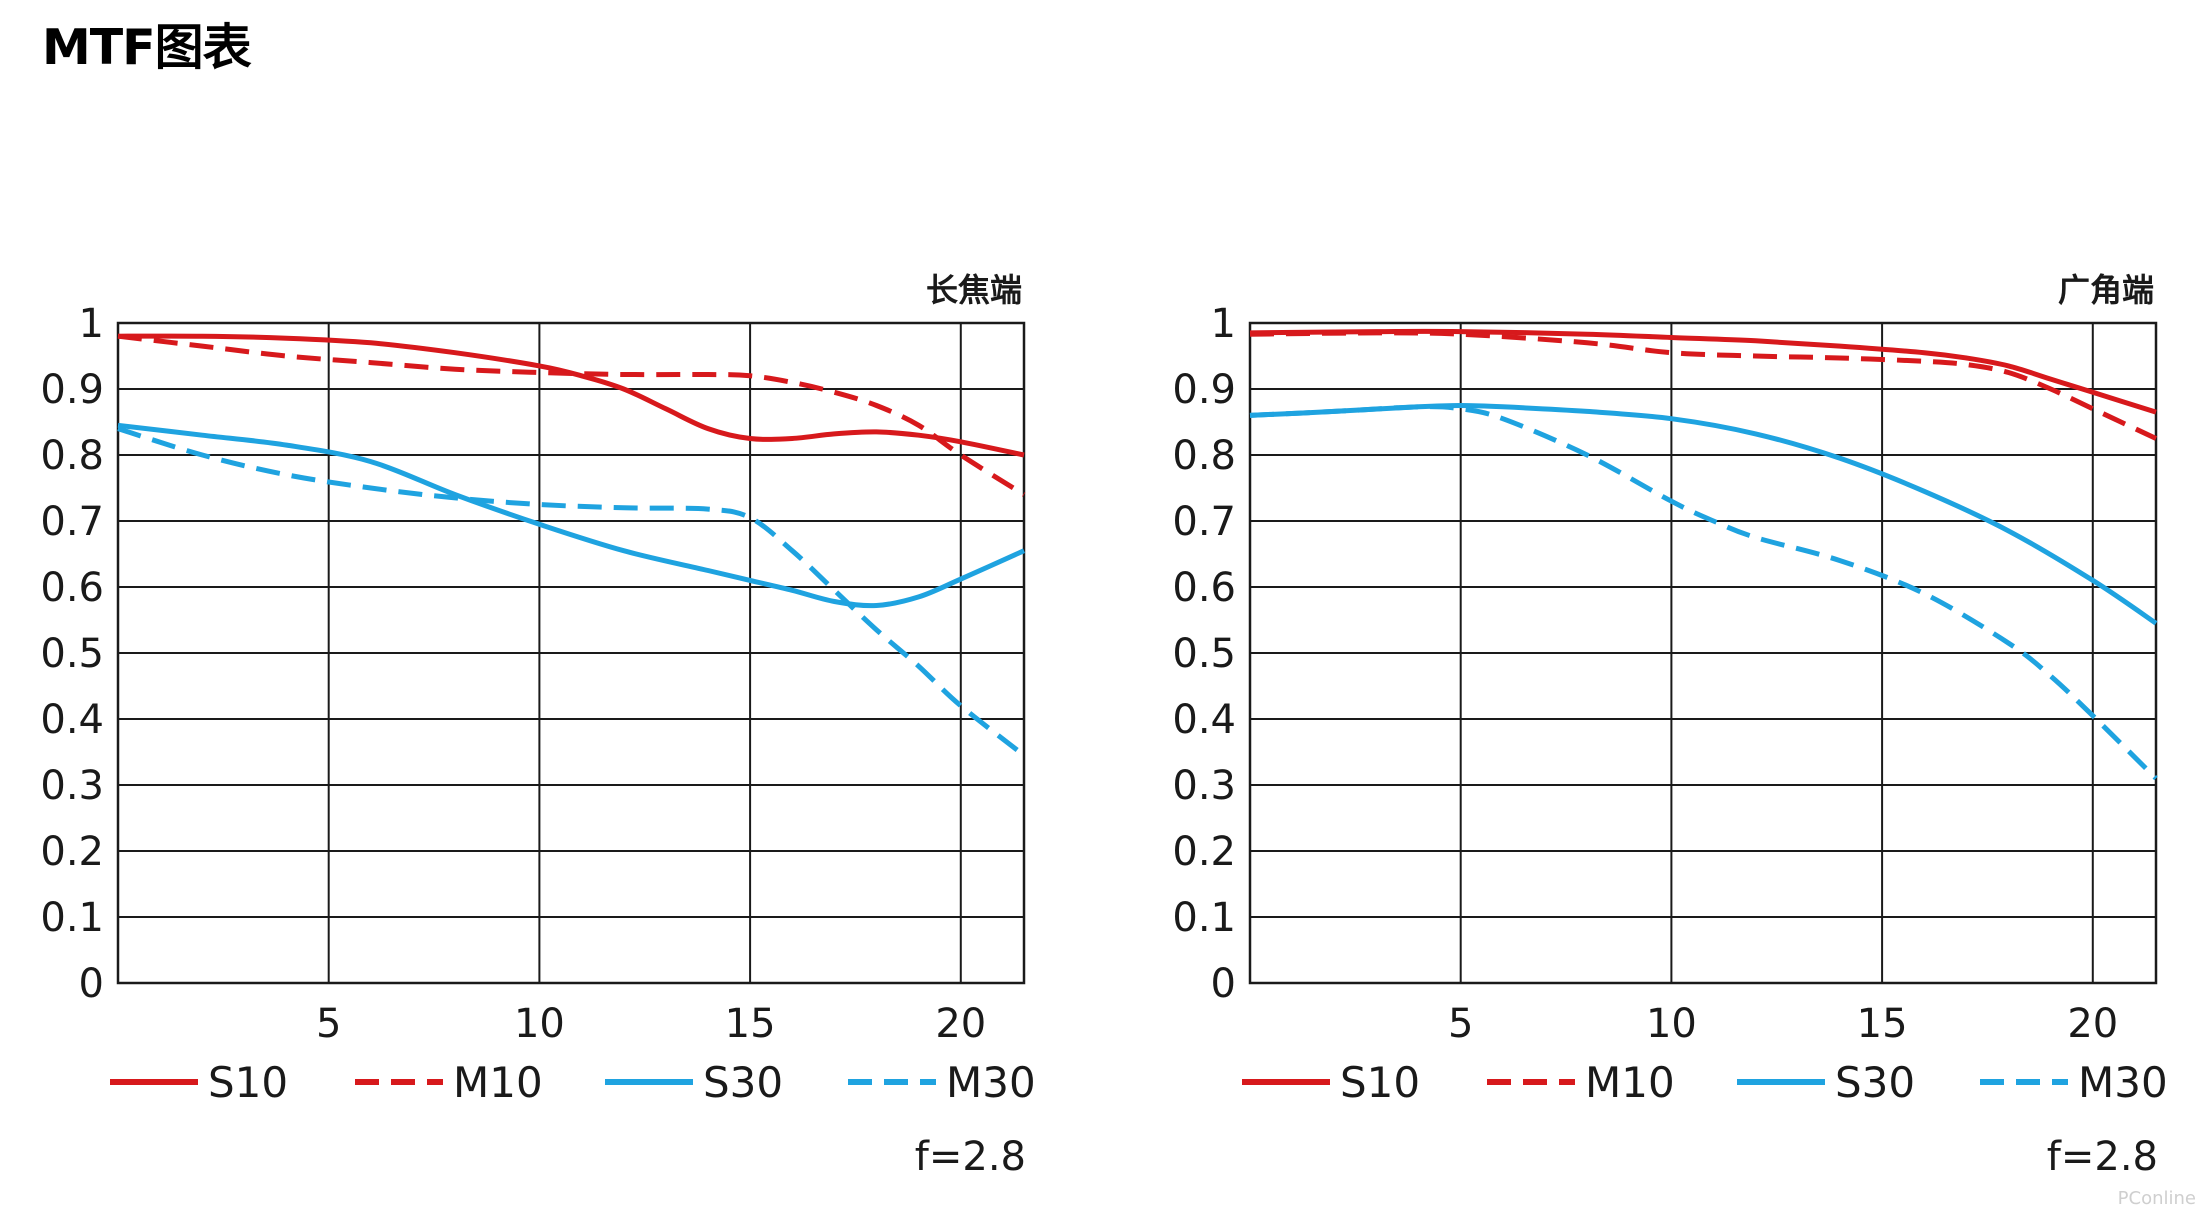  I want to click on watermark: PConline, so click(2157, 1198).